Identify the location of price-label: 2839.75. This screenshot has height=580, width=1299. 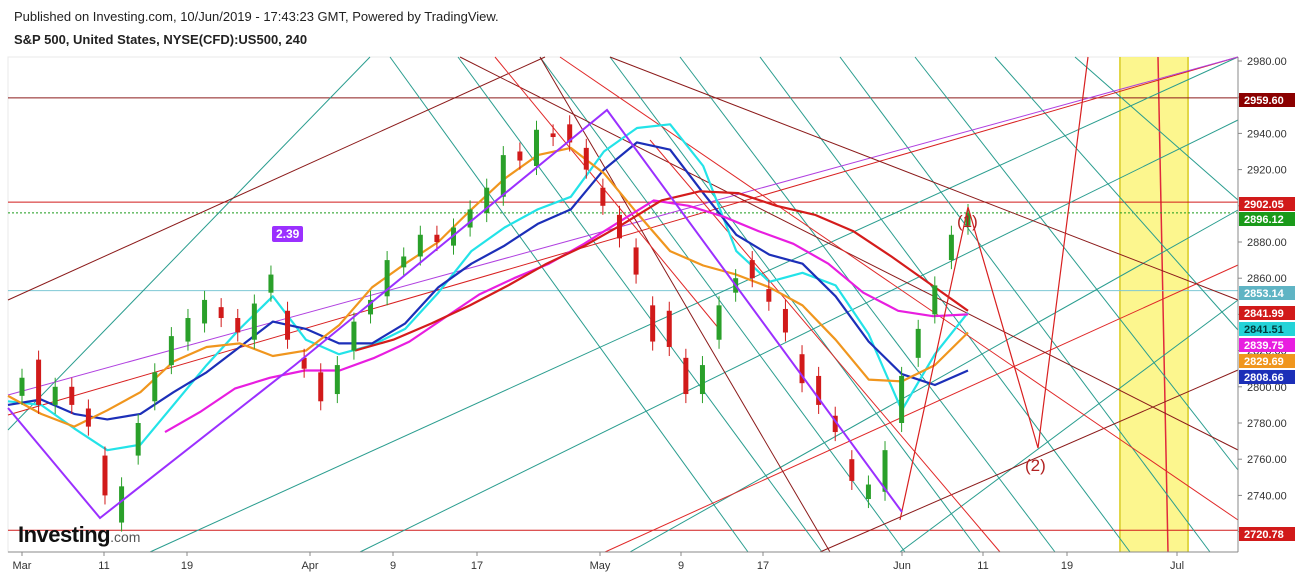
(1264, 346).